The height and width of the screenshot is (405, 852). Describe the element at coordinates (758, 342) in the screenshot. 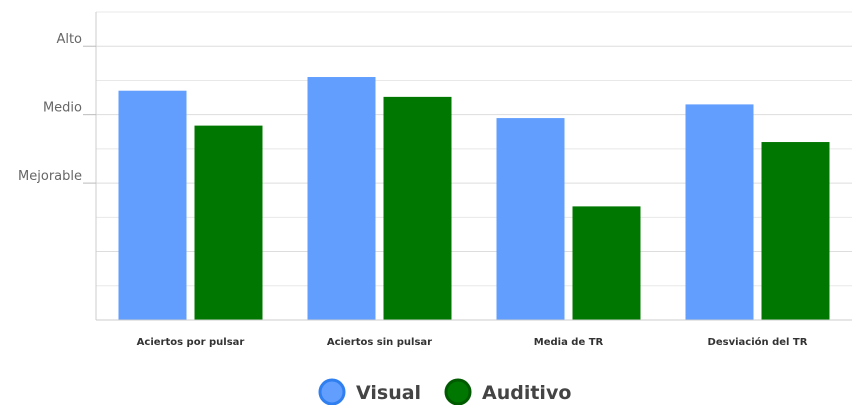

I see `x-tick-label: Desviación del TR` at that location.